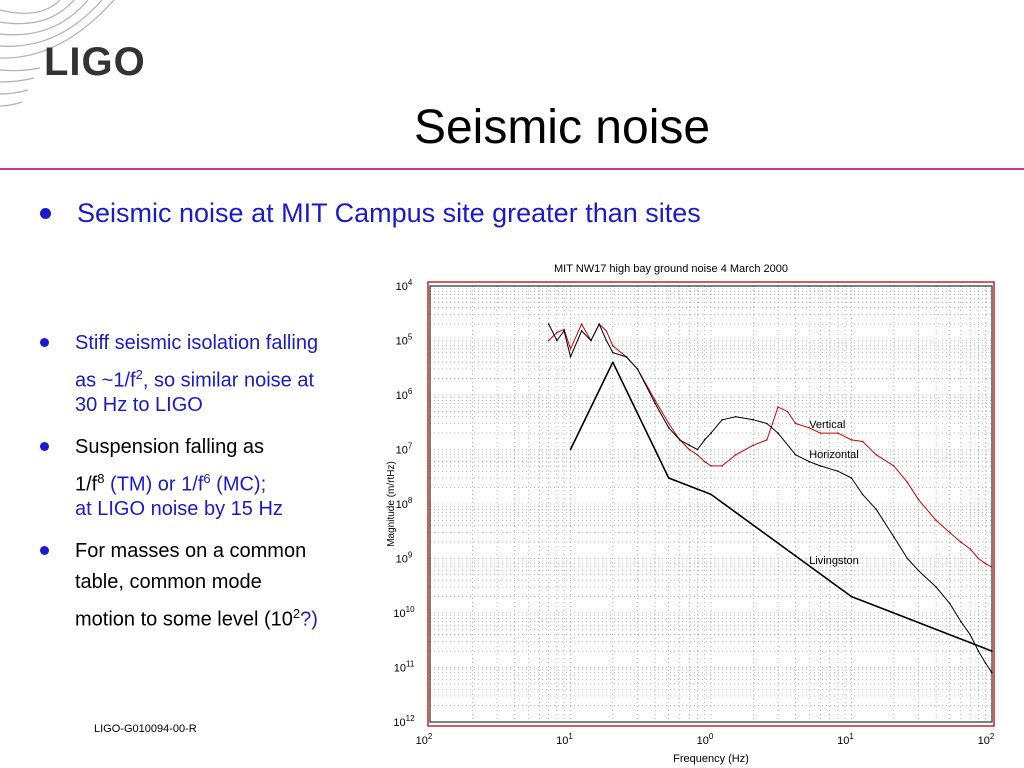  I want to click on series-line-vertical, so click(770, 445).